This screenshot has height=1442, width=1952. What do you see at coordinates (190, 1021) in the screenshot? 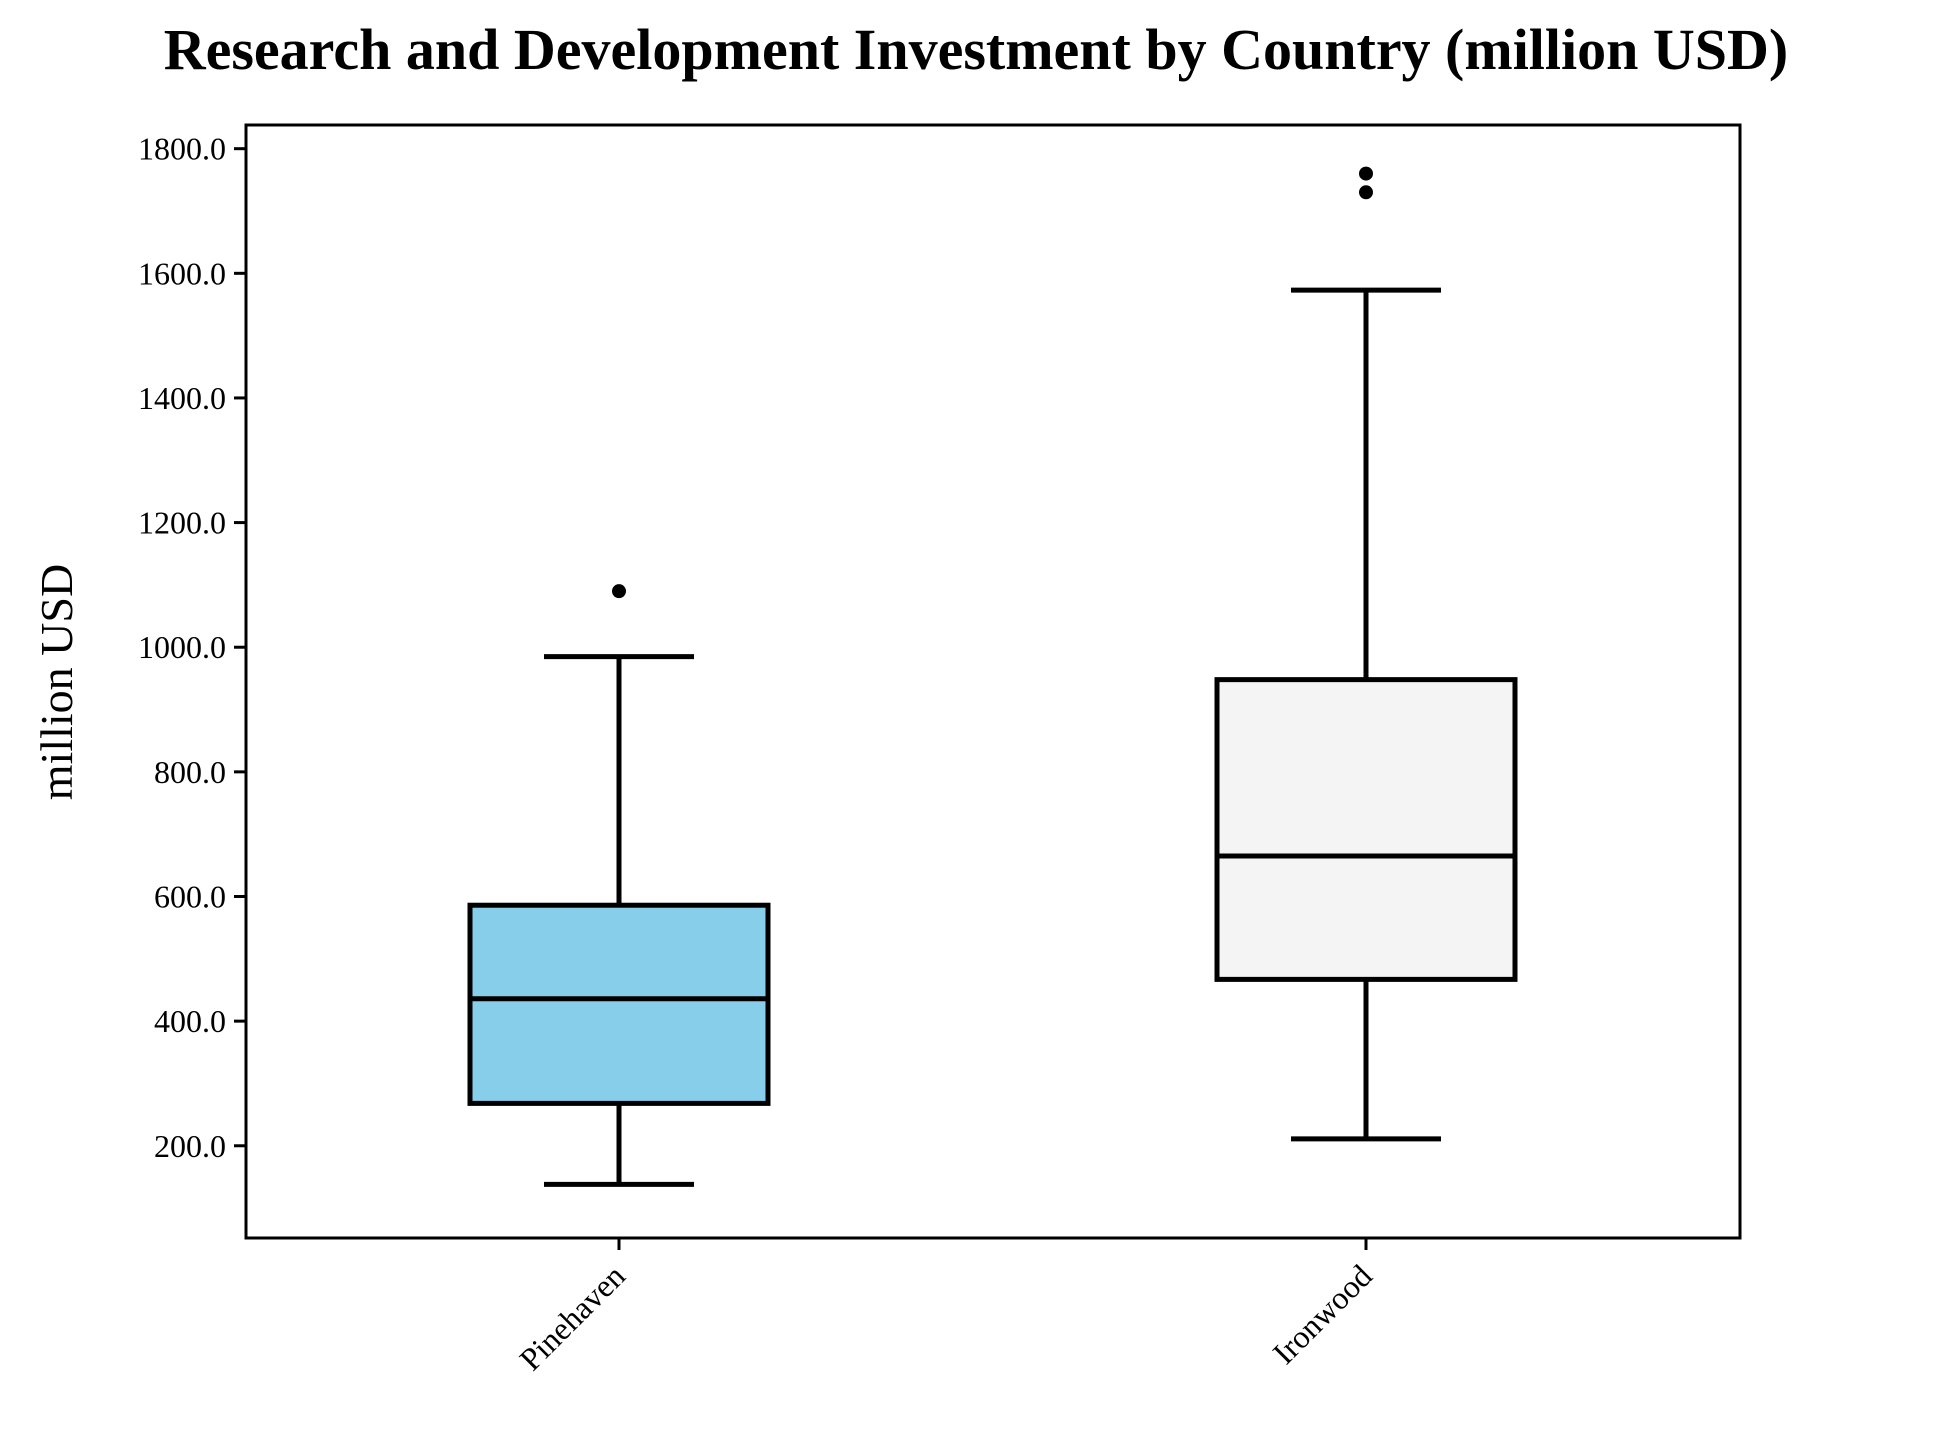
I see `y-tick-label: 400.0` at bounding box center [190, 1021].